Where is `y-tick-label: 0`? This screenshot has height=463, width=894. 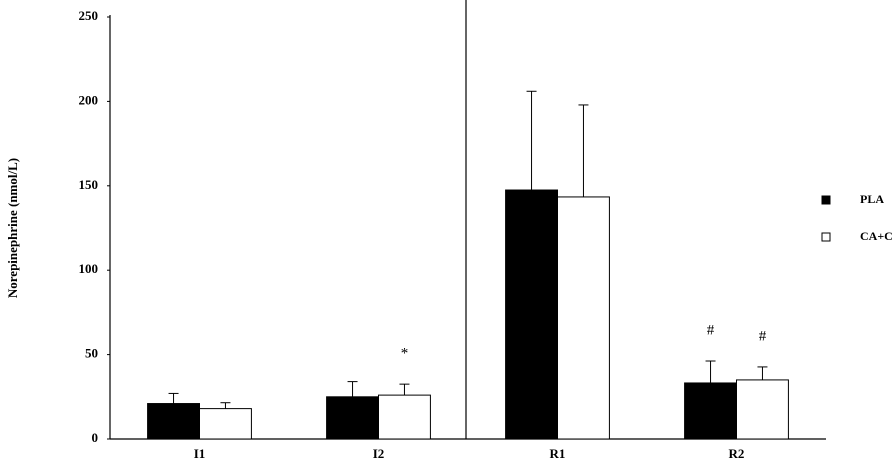
y-tick-label: 0 is located at coordinates (95, 437).